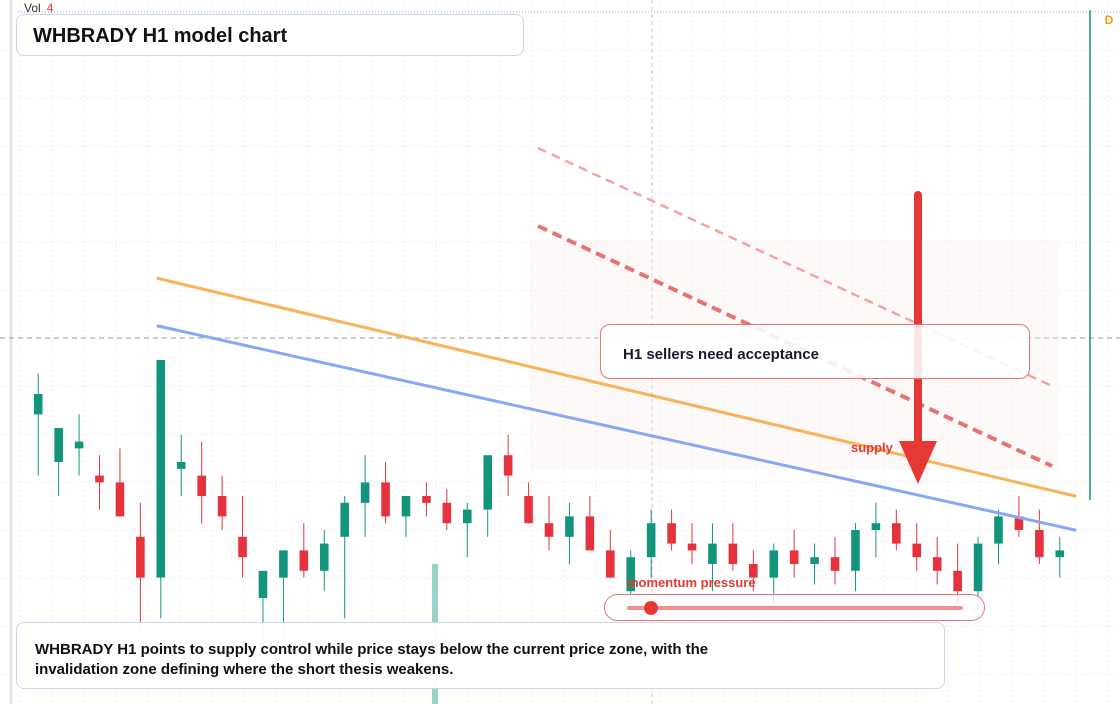 The width and height of the screenshot is (1120, 704). What do you see at coordinates (691, 582) in the screenshot?
I see `momentum-label: momentum pressure` at bounding box center [691, 582].